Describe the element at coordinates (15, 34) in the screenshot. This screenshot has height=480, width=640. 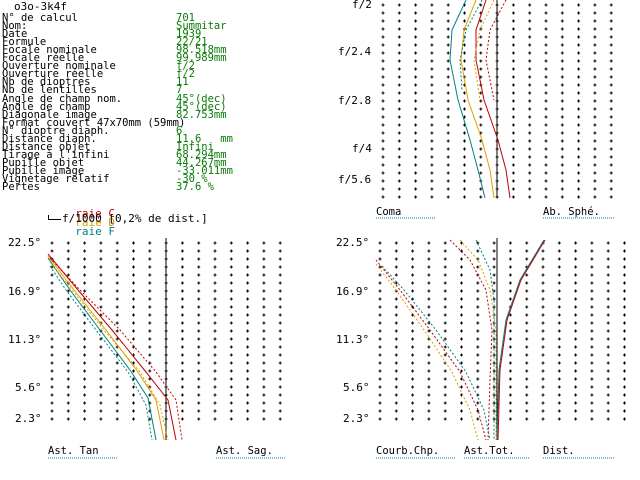
I see `parameter-label: Date` at that location.